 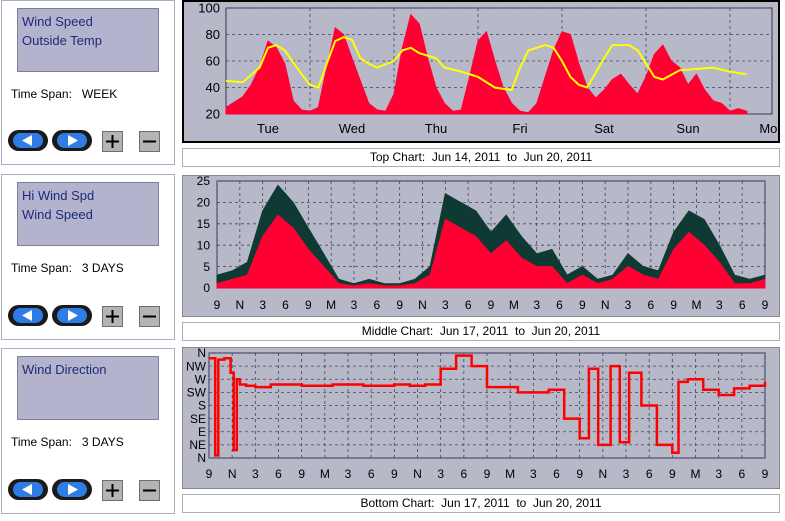 I want to click on x-tick-label: Sun, so click(x=687, y=128).